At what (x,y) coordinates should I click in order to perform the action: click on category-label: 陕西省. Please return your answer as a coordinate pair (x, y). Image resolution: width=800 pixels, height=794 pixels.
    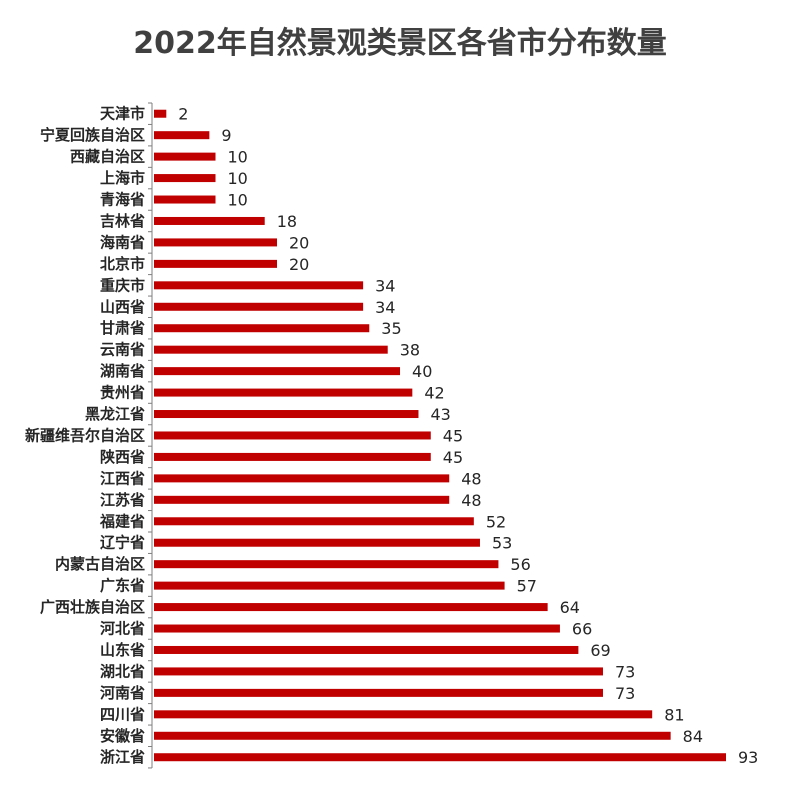
    Looking at the image, I should click on (122, 457).